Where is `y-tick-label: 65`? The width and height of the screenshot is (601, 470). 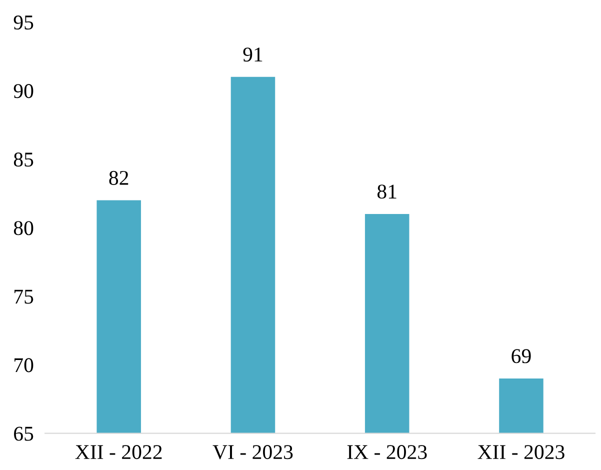 y-tick-label: 65 is located at coordinates (24, 433).